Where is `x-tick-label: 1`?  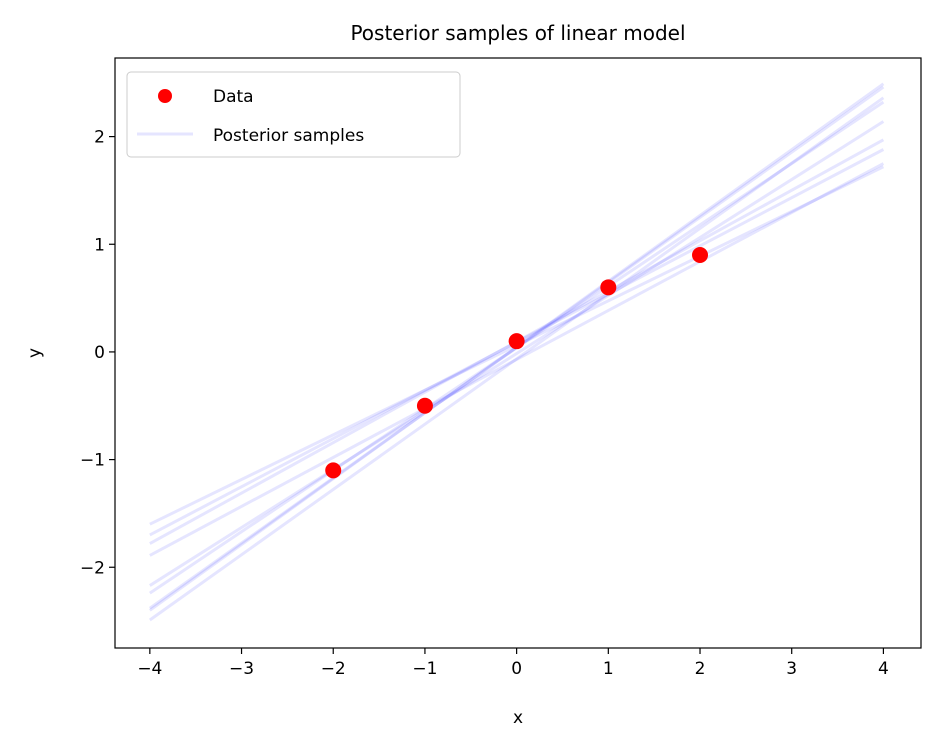
x-tick-label: 1 is located at coordinates (608, 669).